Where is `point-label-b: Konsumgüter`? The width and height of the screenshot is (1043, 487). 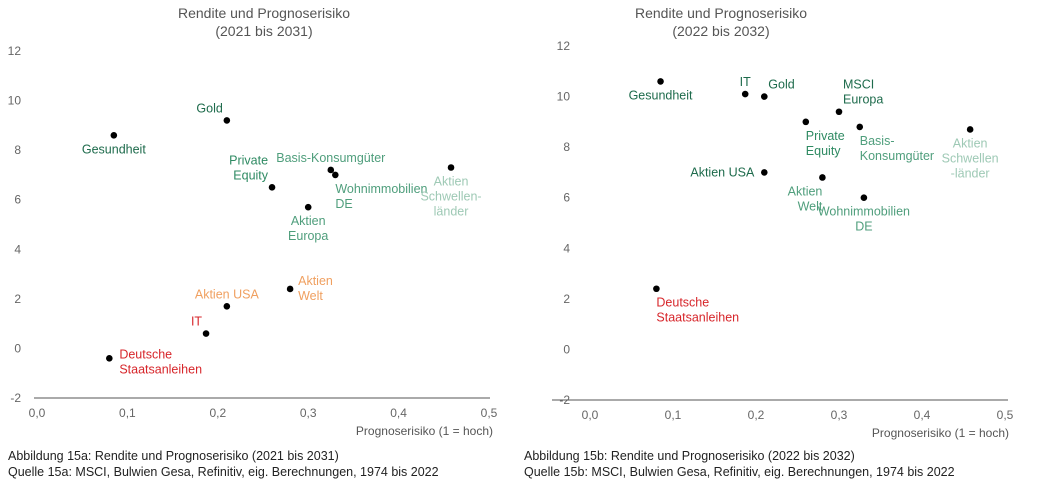 point-label-b: Konsumgüter is located at coordinates (897, 156).